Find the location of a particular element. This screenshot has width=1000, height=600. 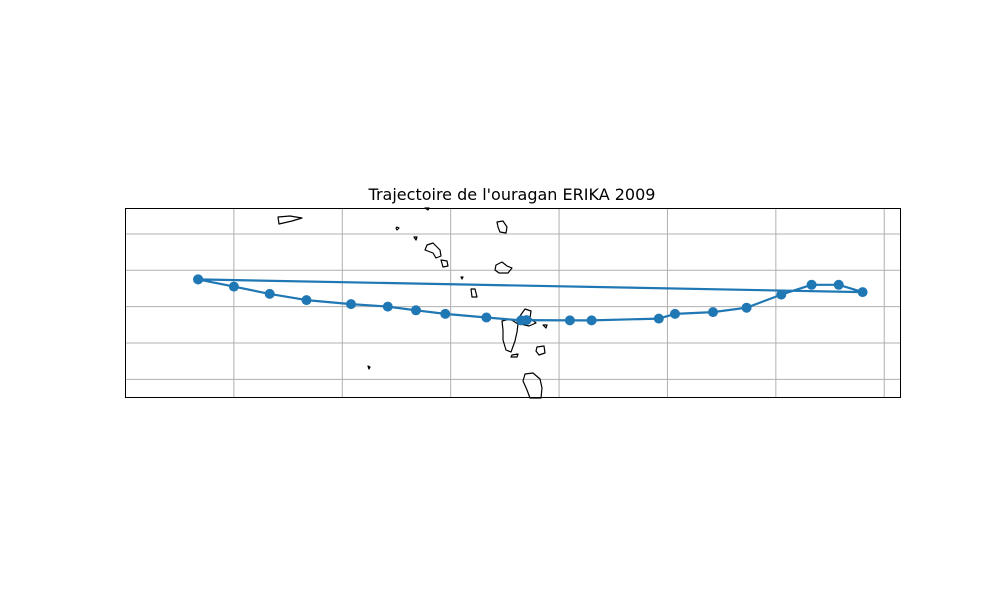

track-line is located at coordinates (530, 300).